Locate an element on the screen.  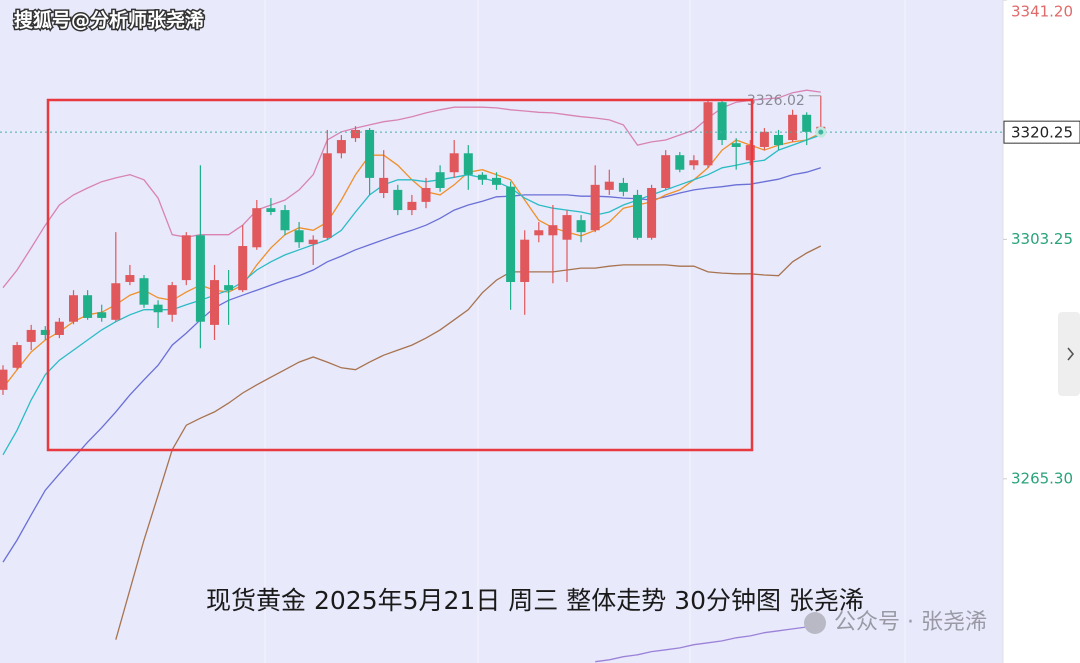
price-axis: 3320.25 3341.20 3303.25 3265.30 is located at coordinates (1041, 243).